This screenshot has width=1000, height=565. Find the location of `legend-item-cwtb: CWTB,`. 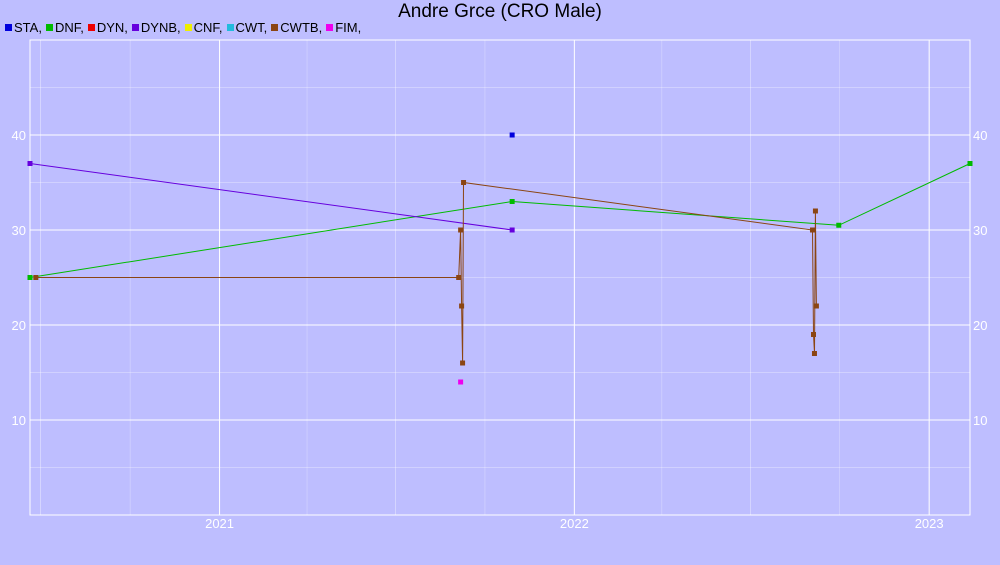

legend-item-cwtb: CWTB, is located at coordinates (296, 27).